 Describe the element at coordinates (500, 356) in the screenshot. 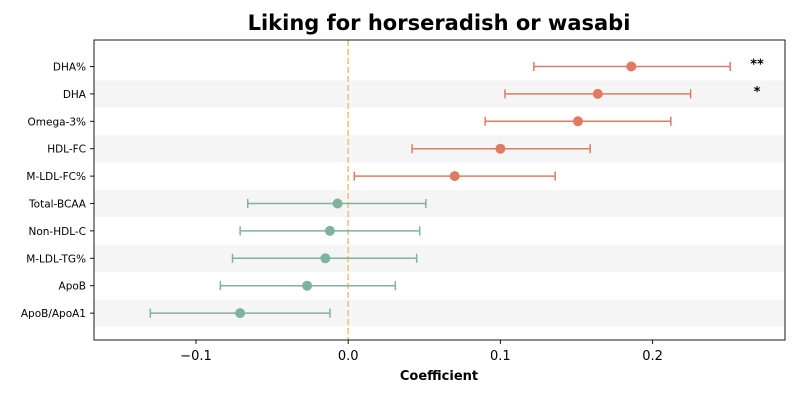

I see `x-tick-label: 0.1` at that location.